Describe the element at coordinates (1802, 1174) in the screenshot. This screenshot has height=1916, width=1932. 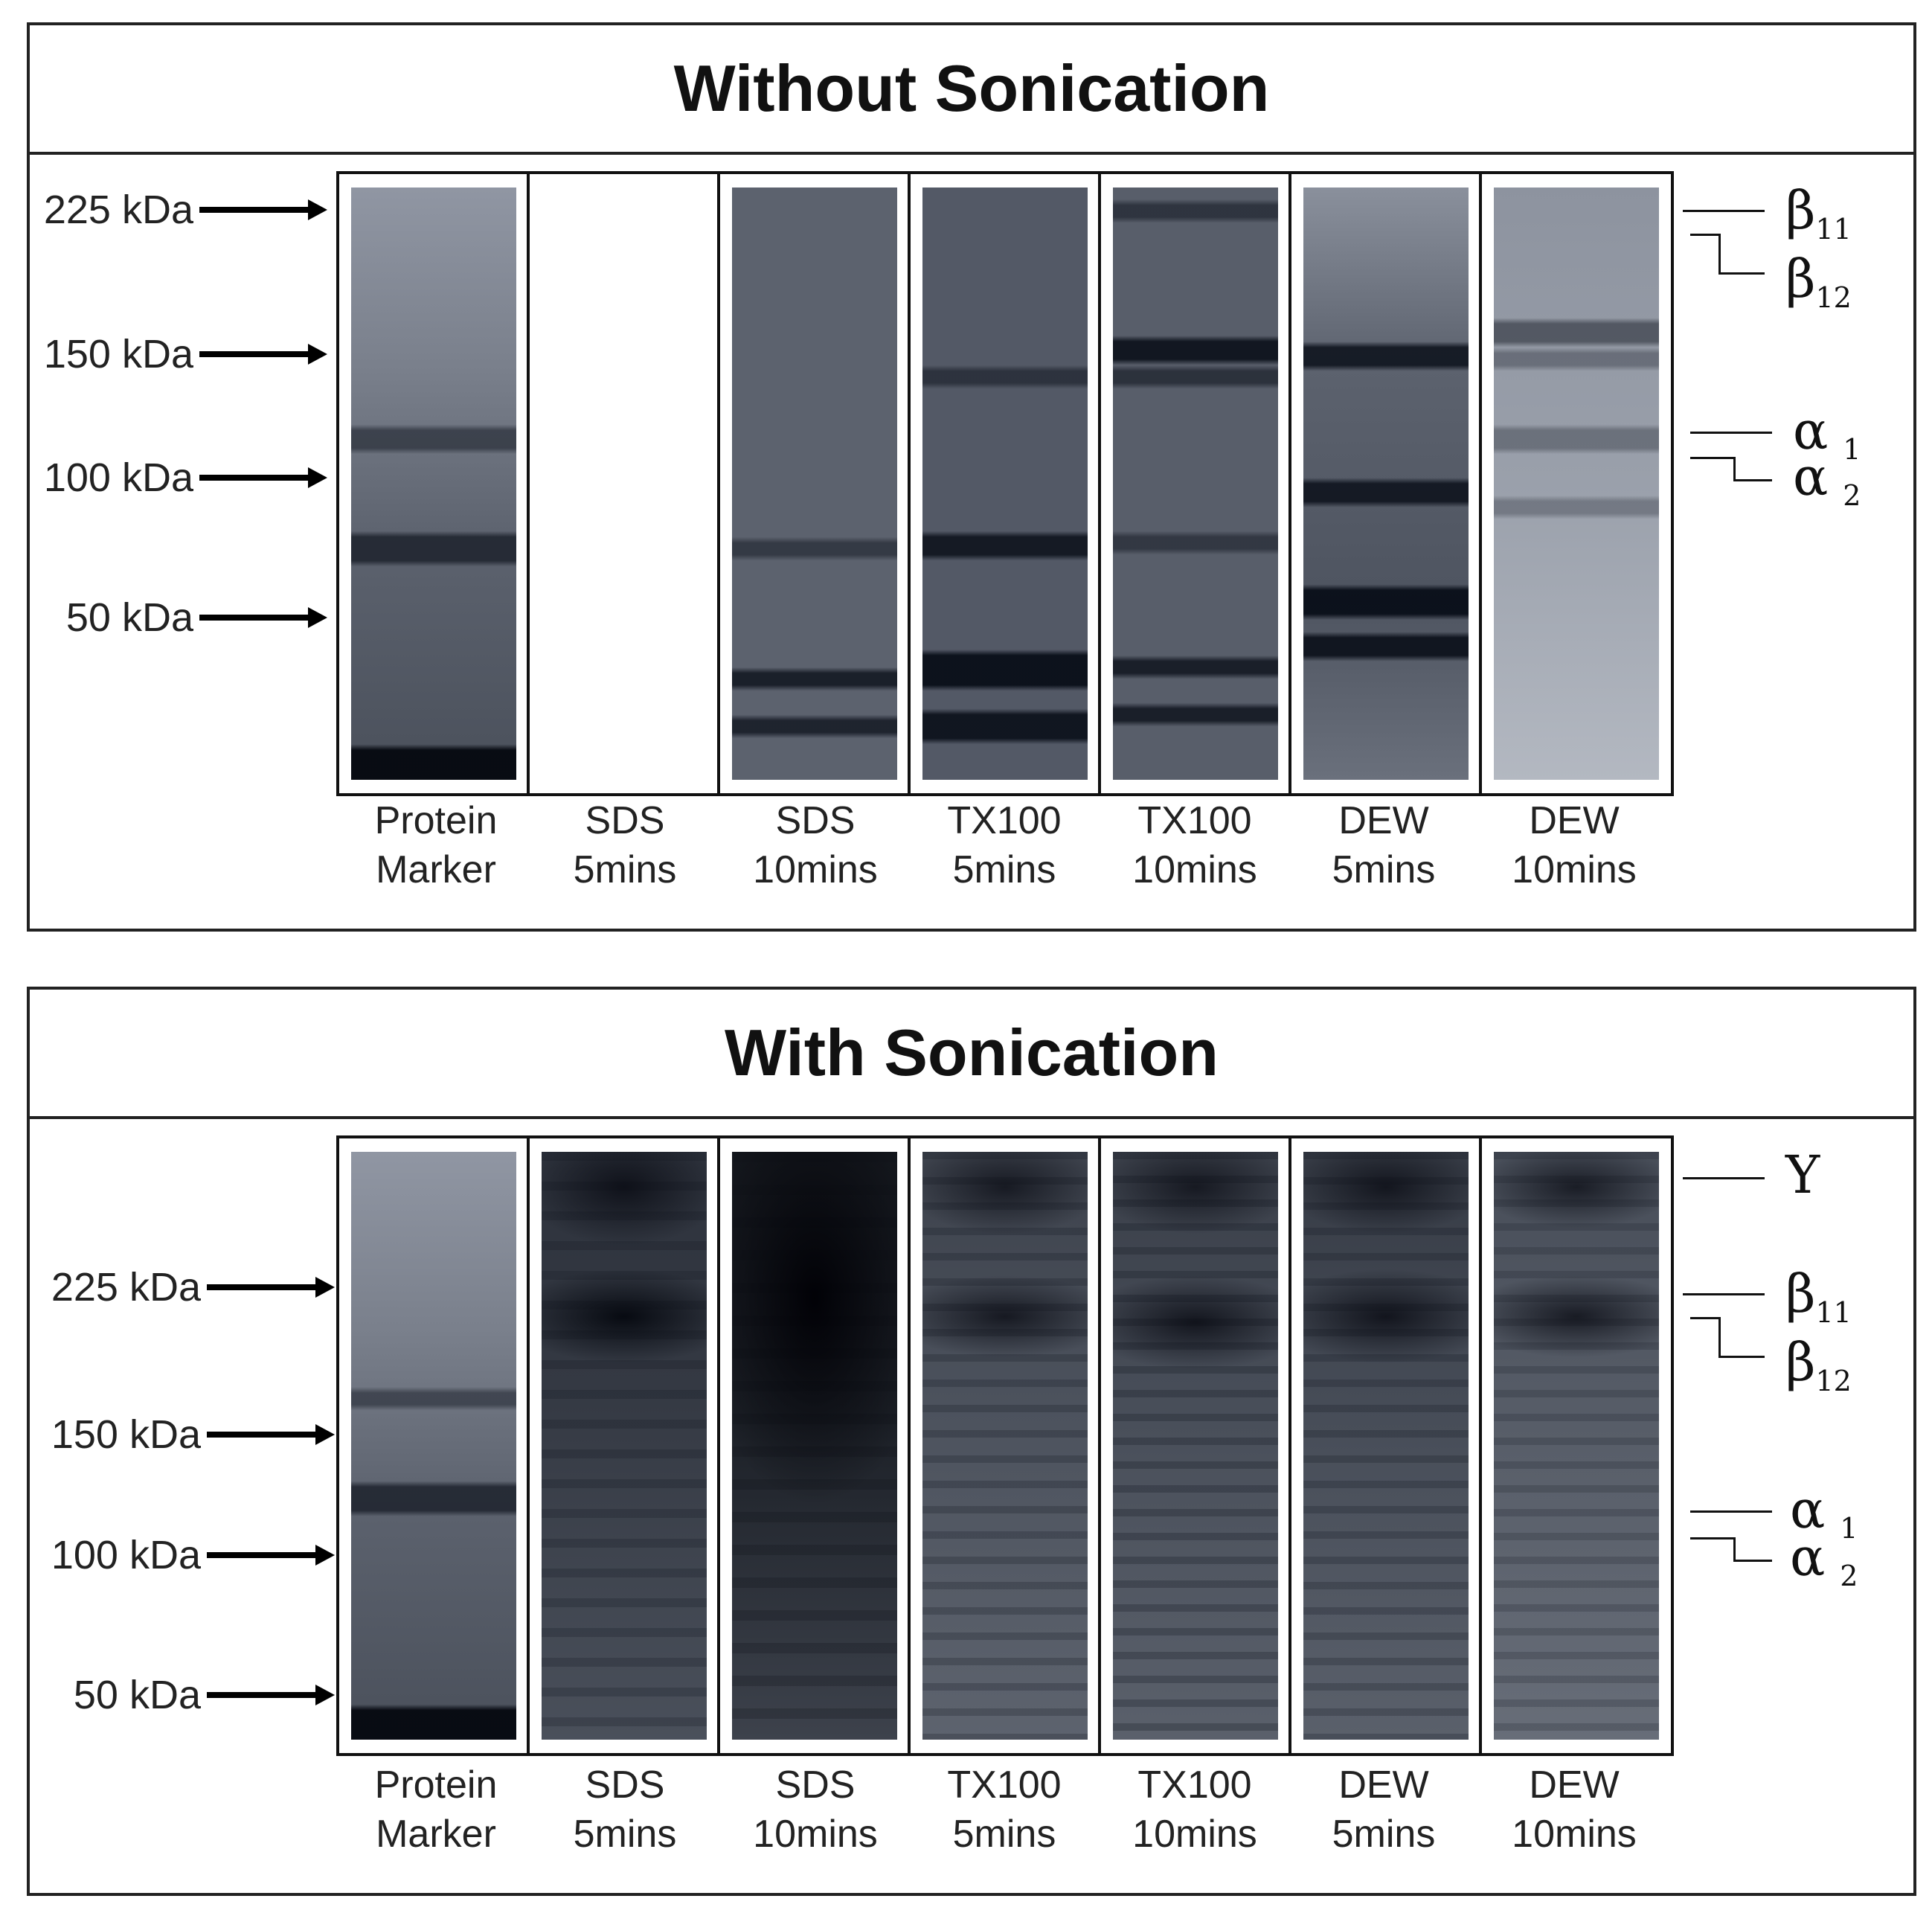
I see `annotation-gamma: Y` at that location.